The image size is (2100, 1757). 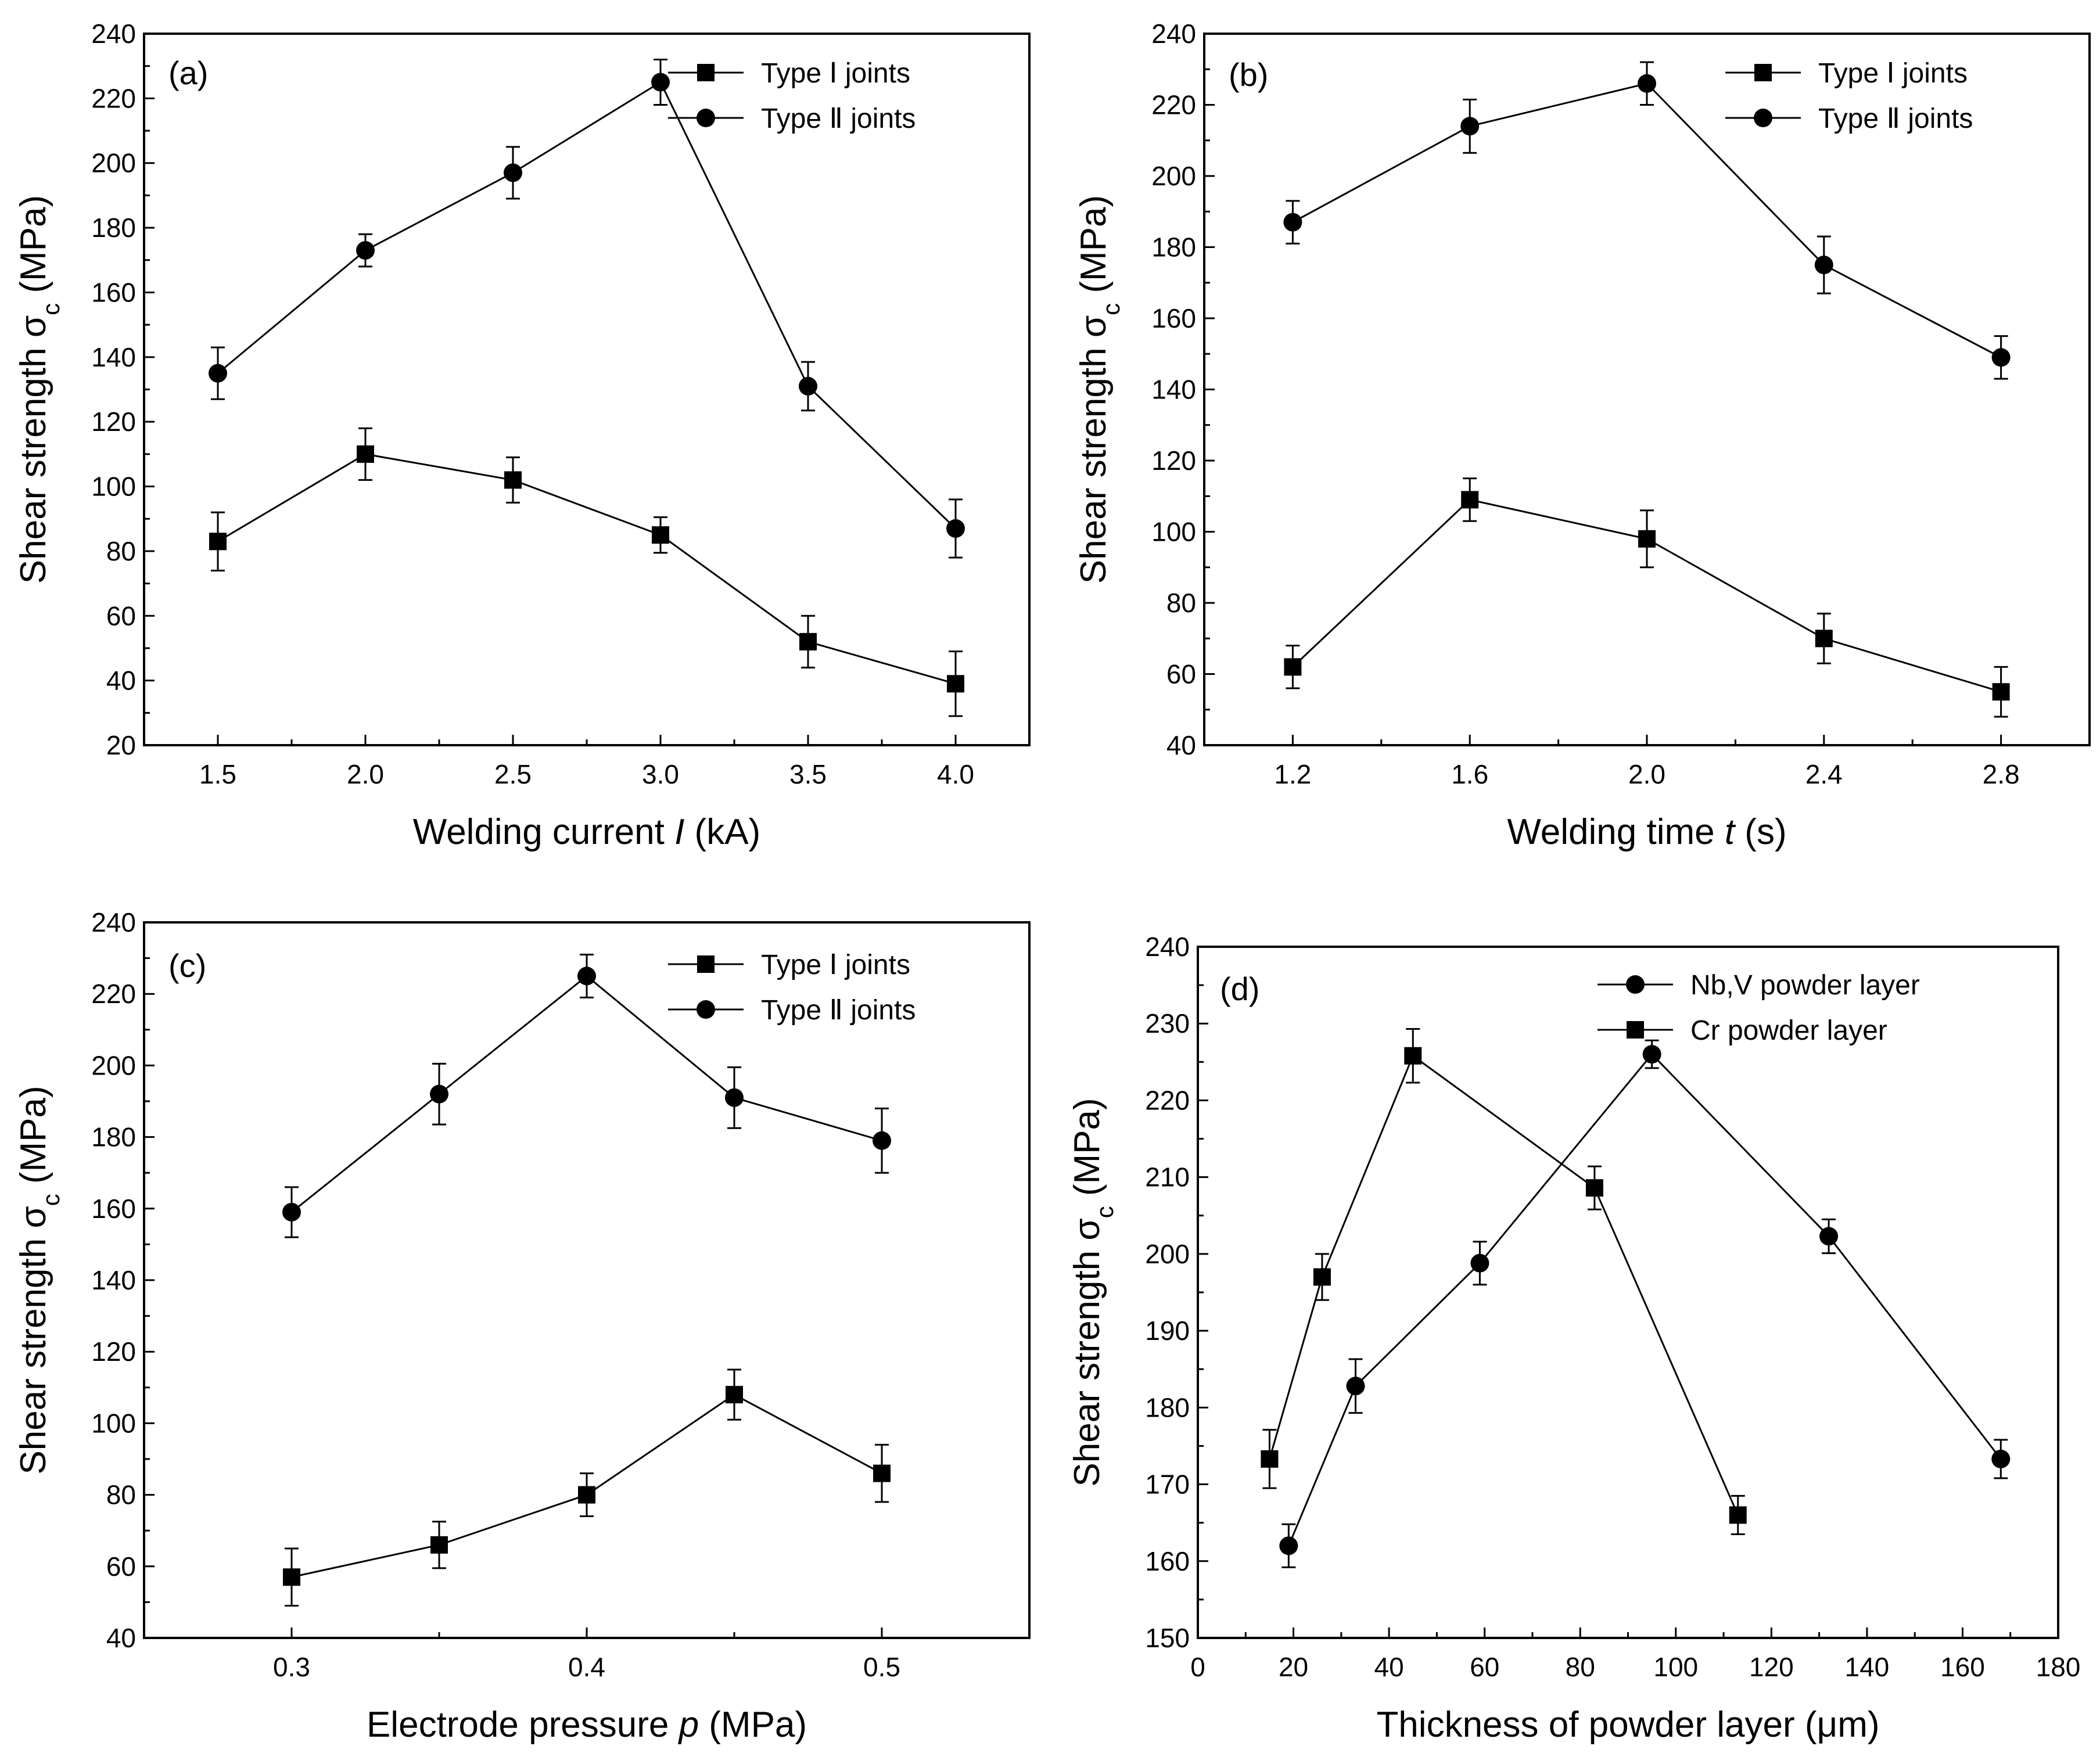 I want to click on panel-label: (d), so click(x=1240, y=989).